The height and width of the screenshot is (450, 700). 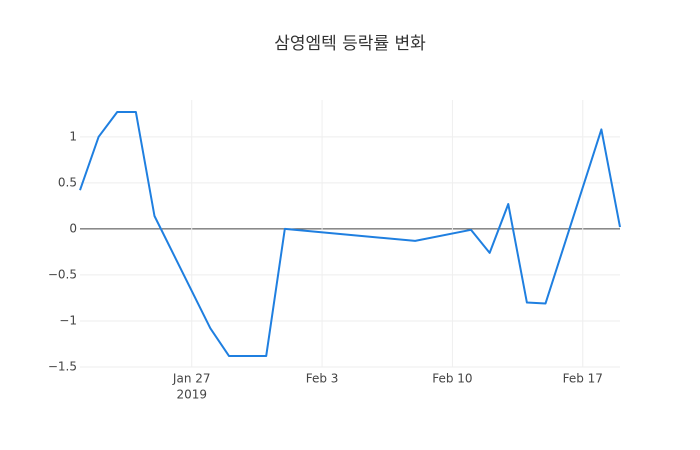 What do you see at coordinates (350, 44) in the screenshot?
I see `chart-title: 삼영엠텍 등락률 변화` at bounding box center [350, 44].